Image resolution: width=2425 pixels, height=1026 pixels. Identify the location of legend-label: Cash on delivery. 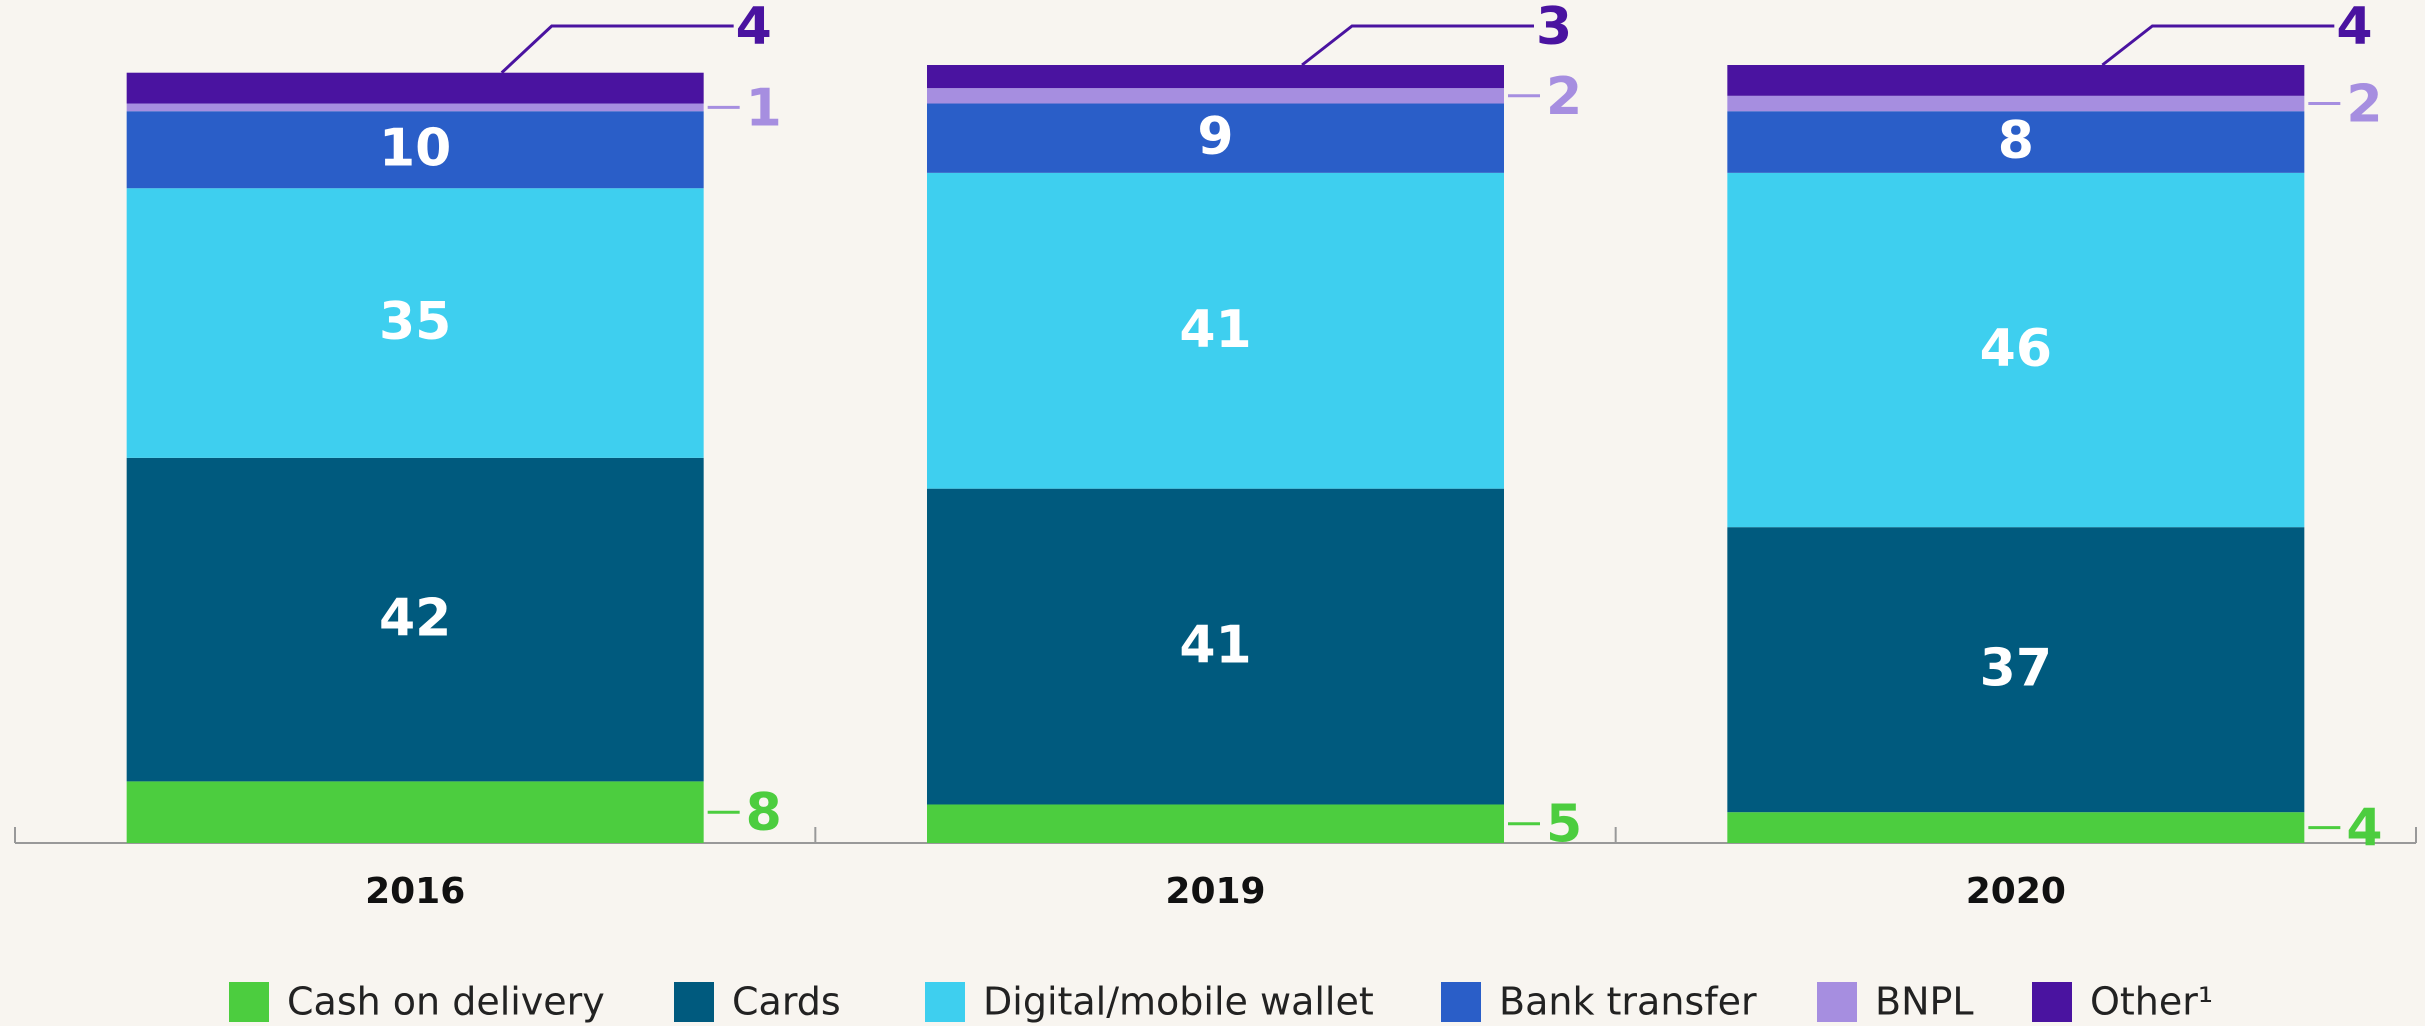
(446, 1002).